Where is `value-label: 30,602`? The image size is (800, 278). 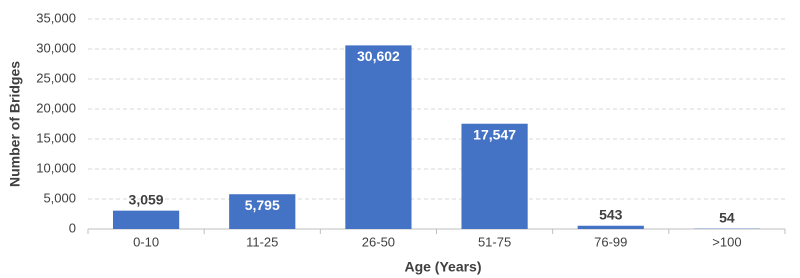 value-label: 30,602 is located at coordinates (378, 56).